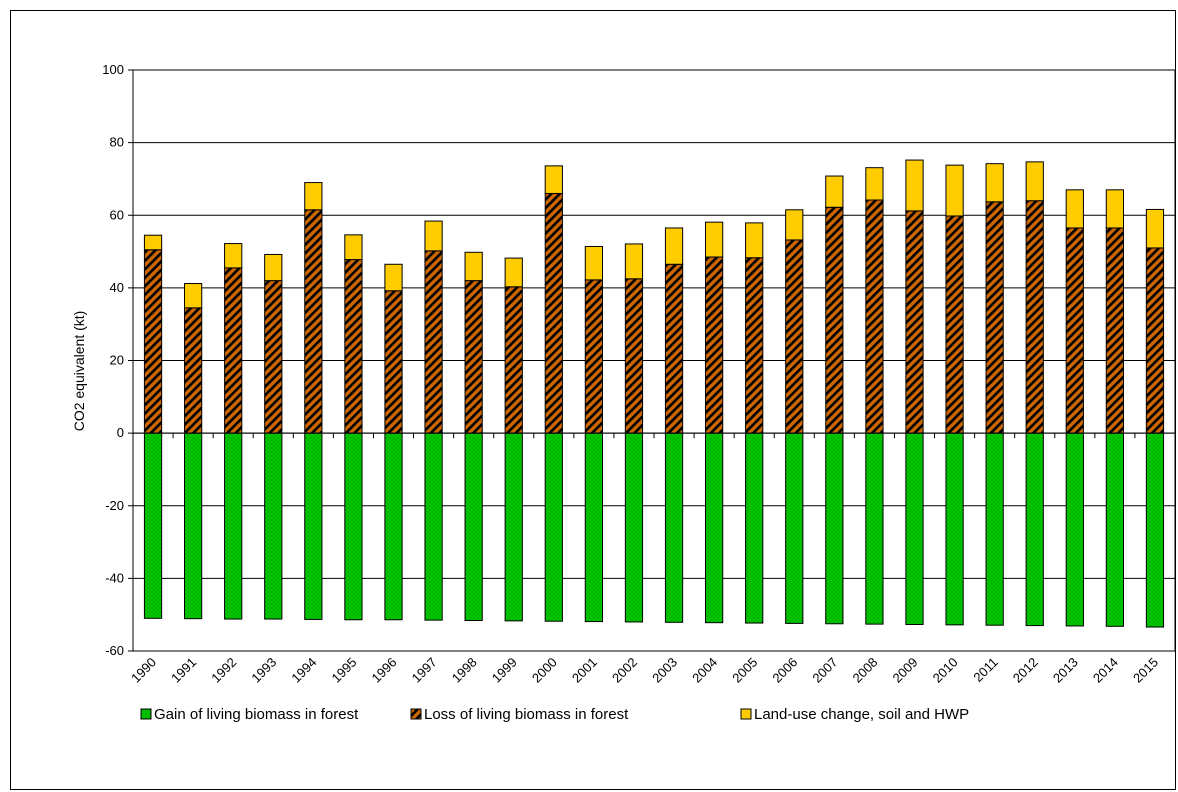  I want to click on legend-label: Loss of living biomass in forest, so click(526, 714).